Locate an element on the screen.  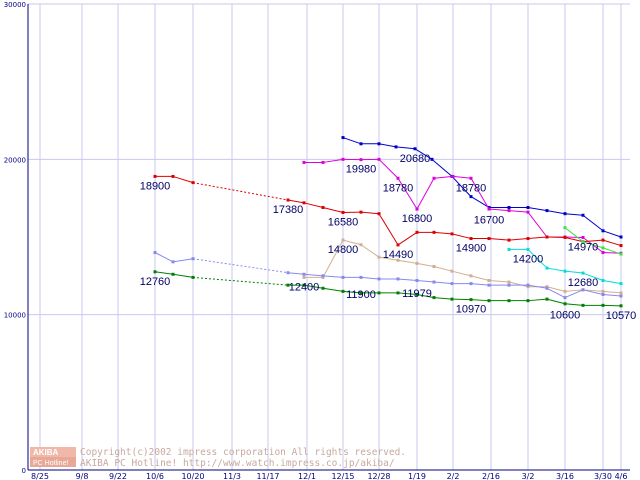
x-tick-label: 12/15 is located at coordinates (342, 476).